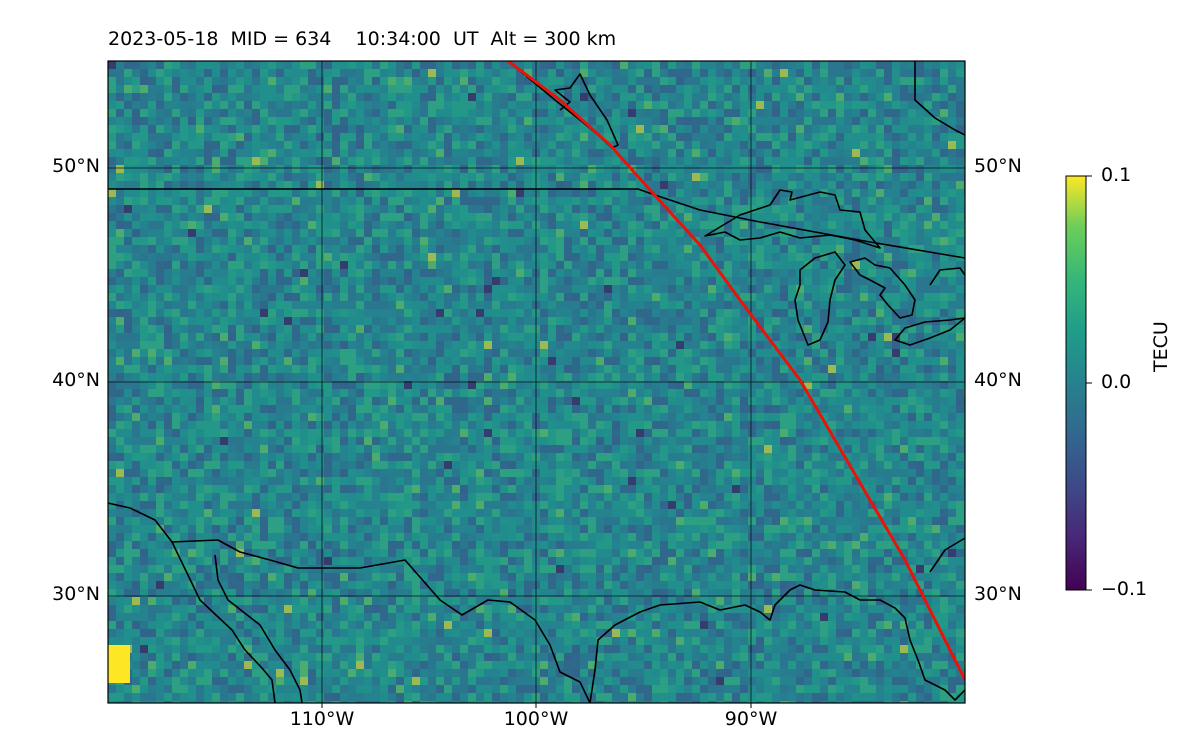 The width and height of the screenshot is (1200, 750). I want to click on lat-label-30: 30°N, so click(76, 594).